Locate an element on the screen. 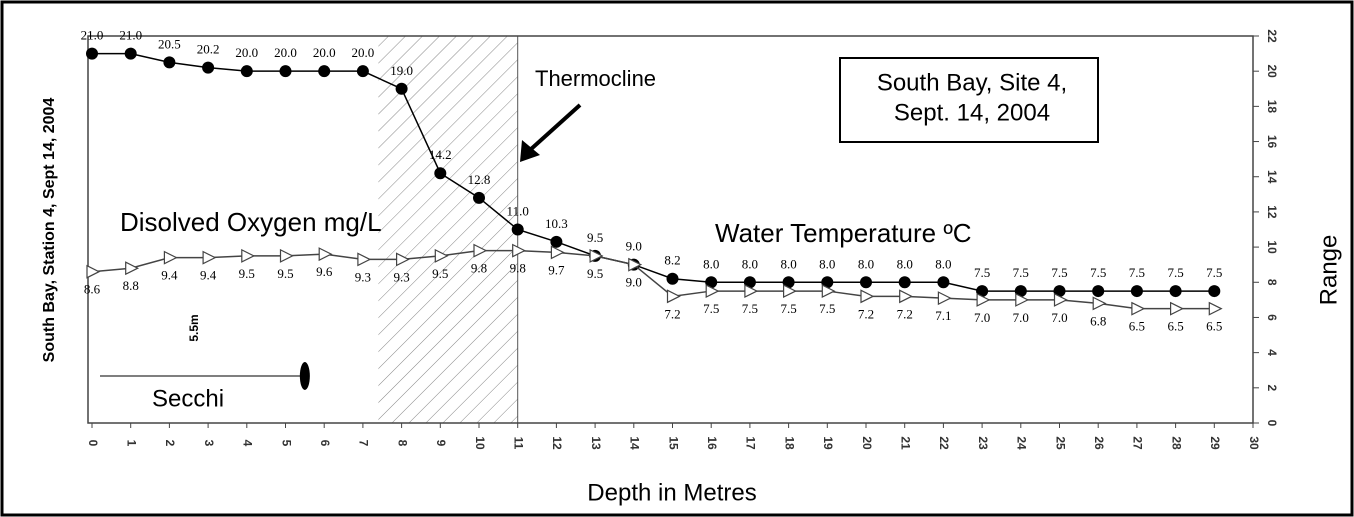 The width and height of the screenshot is (1354, 517). value-label: 10.3 is located at coordinates (556, 223).